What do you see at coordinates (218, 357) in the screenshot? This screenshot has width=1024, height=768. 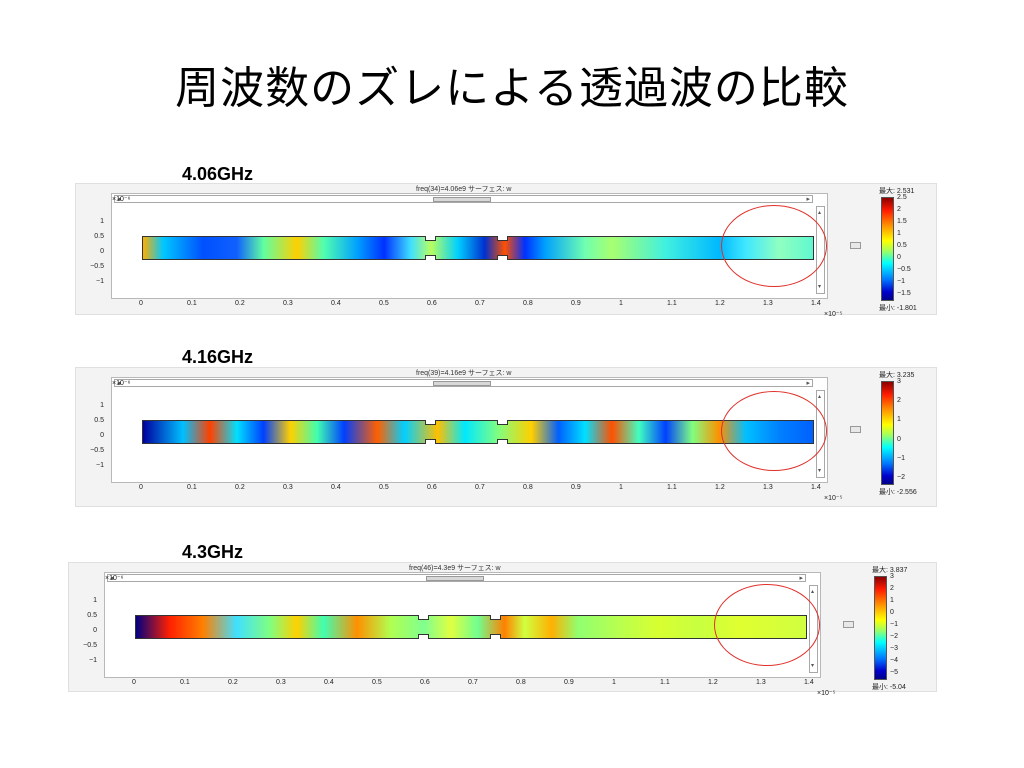 I see `panel-frequency-label: 4.16GHz` at bounding box center [218, 357].